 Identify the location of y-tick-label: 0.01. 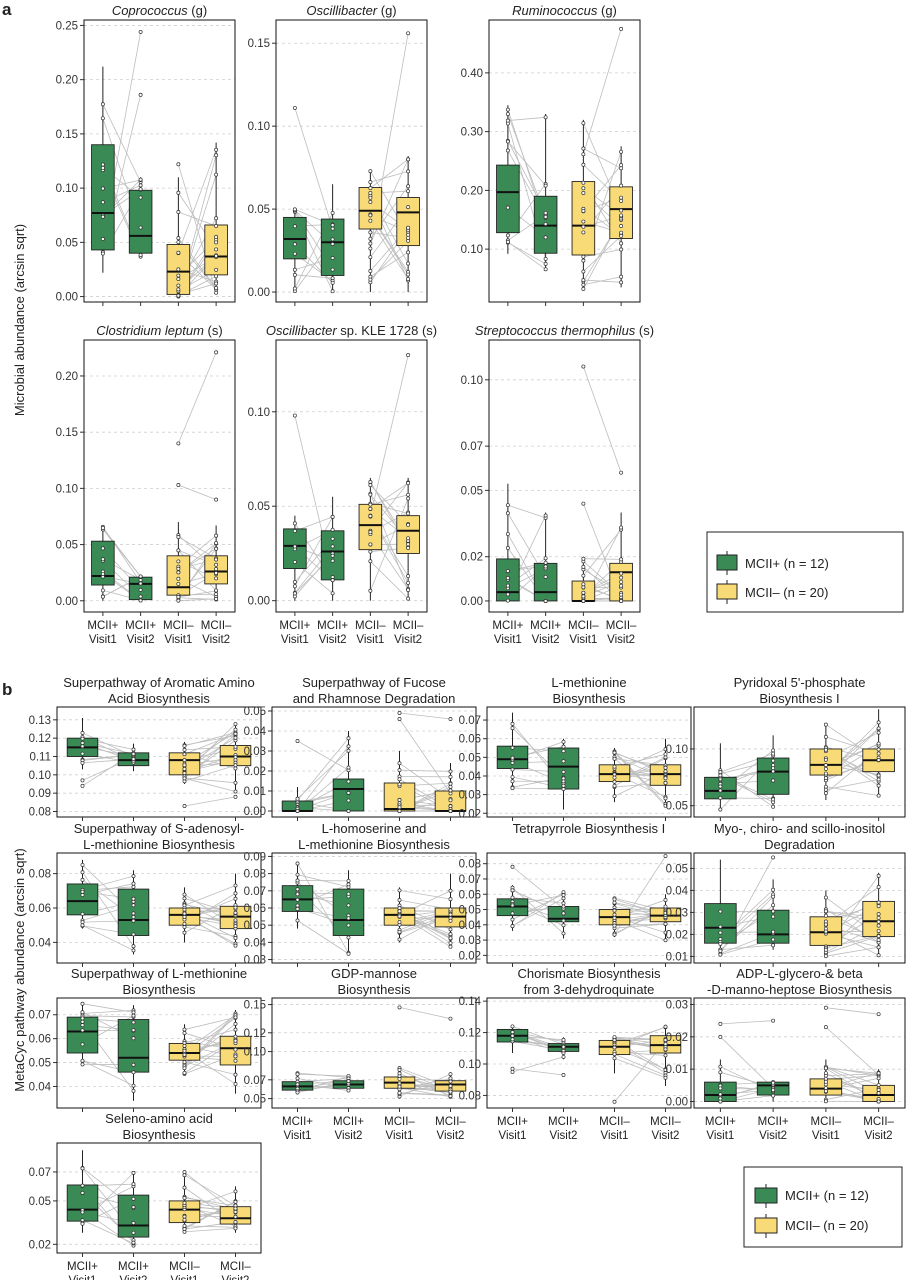
(677, 957).